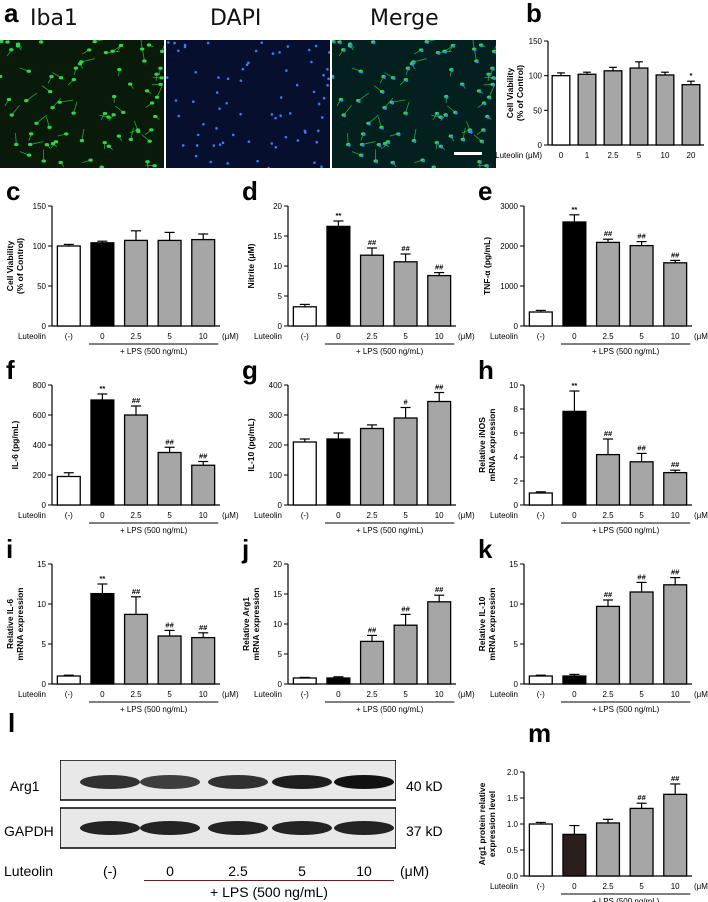 Image resolution: width=708 pixels, height=902 pixels. What do you see at coordinates (41, 604) in the screenshot?
I see `y-tick-label: 10` at bounding box center [41, 604].